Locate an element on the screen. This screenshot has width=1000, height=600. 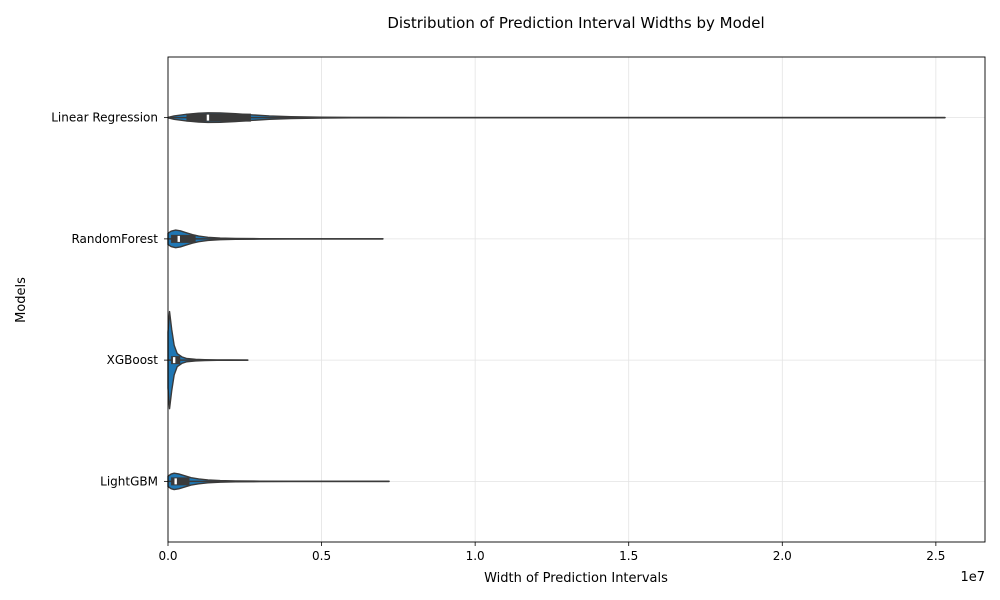
x-axis-label: Width of Prediction Intervals is located at coordinates (576, 578).